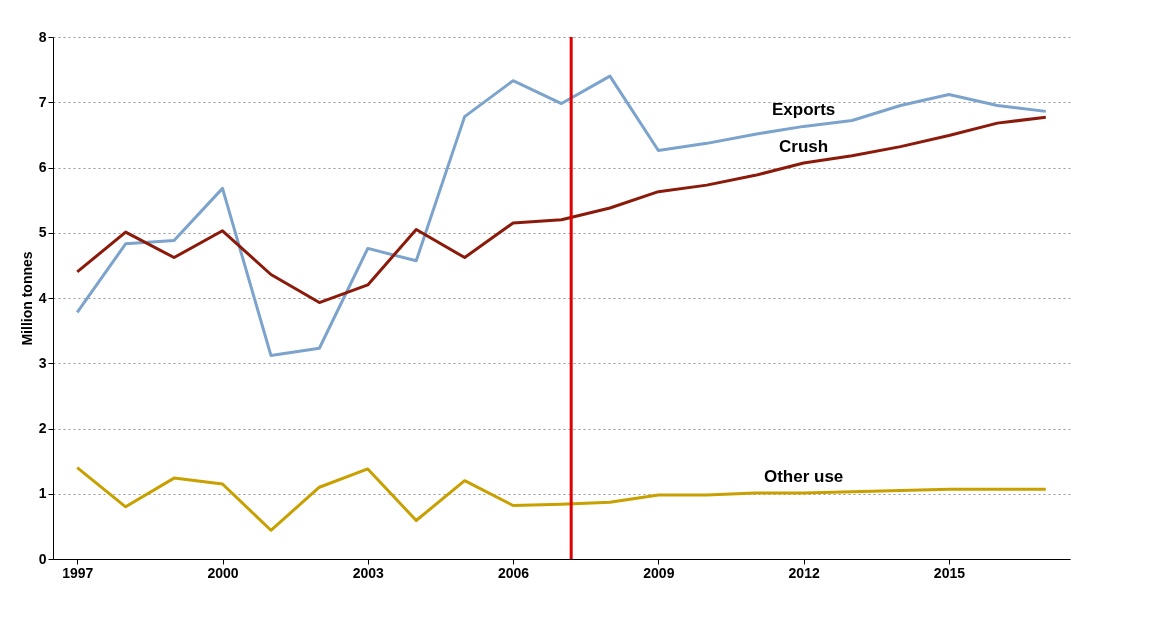 This screenshot has height=626, width=1164. What do you see at coordinates (803, 110) in the screenshot?
I see `series-label: Exports` at bounding box center [803, 110].